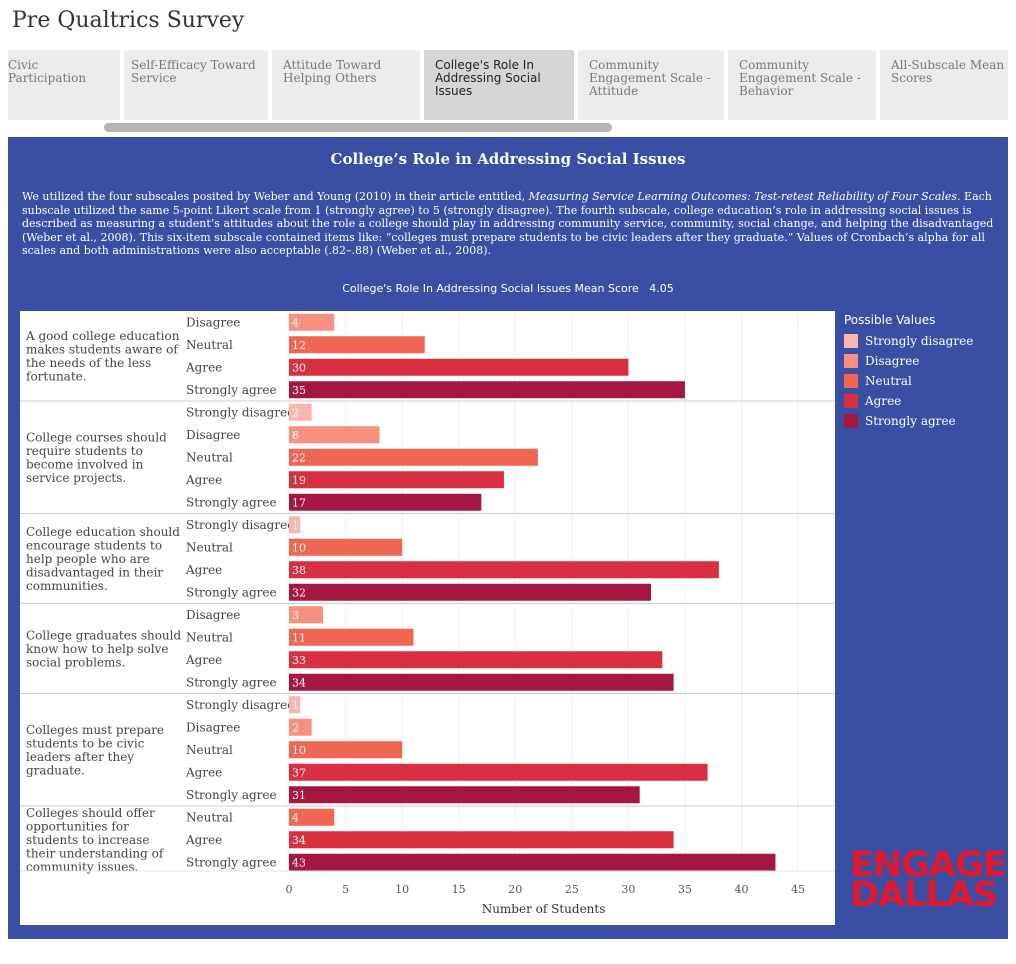 The width and height of the screenshot is (1016, 964). I want to click on tab-2: Self-Efficacy Toward Service, so click(196, 85).